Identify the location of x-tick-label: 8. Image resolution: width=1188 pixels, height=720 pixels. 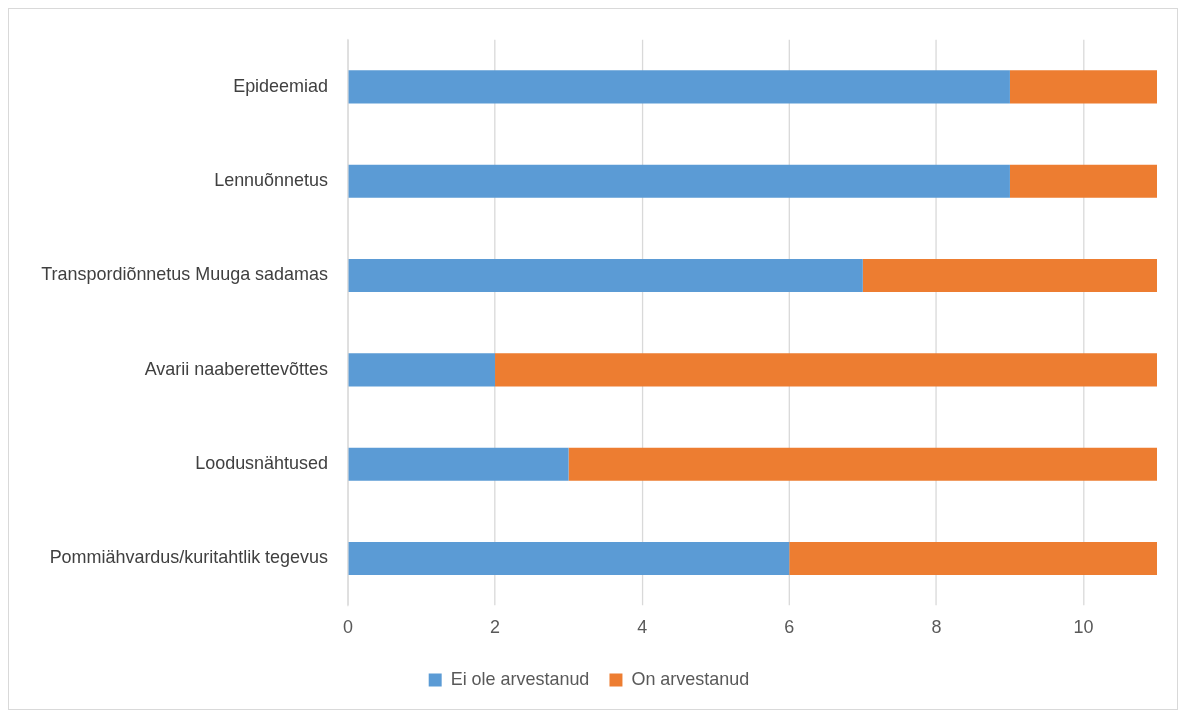
(936, 627).